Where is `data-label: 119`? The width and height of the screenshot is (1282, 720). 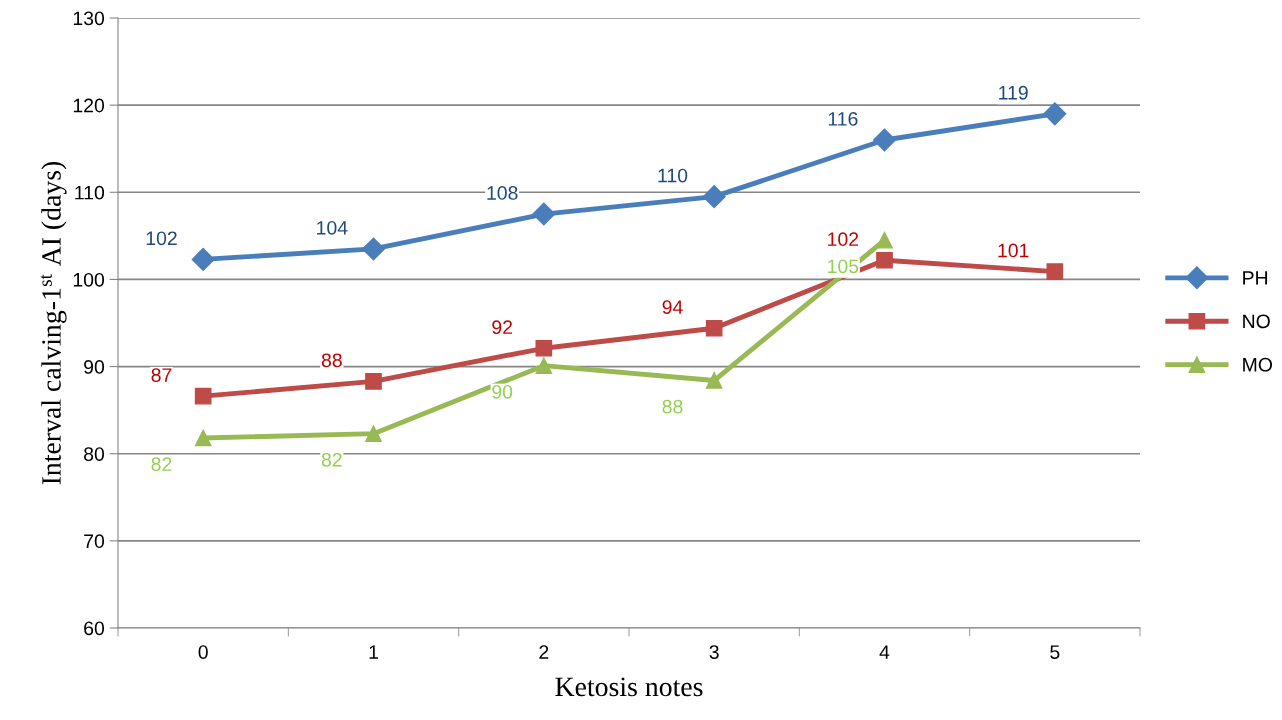 data-label: 119 is located at coordinates (1013, 92).